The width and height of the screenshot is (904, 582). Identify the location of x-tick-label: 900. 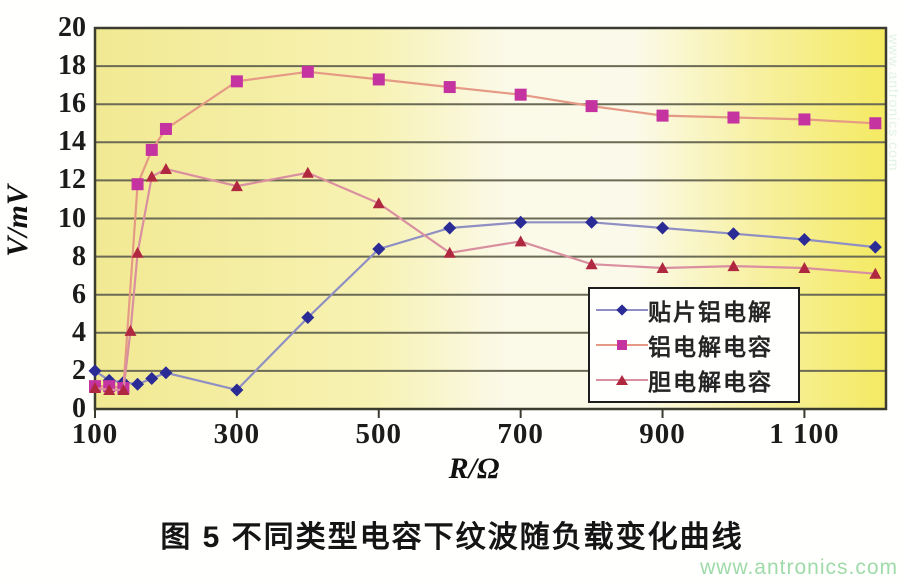
(662, 434).